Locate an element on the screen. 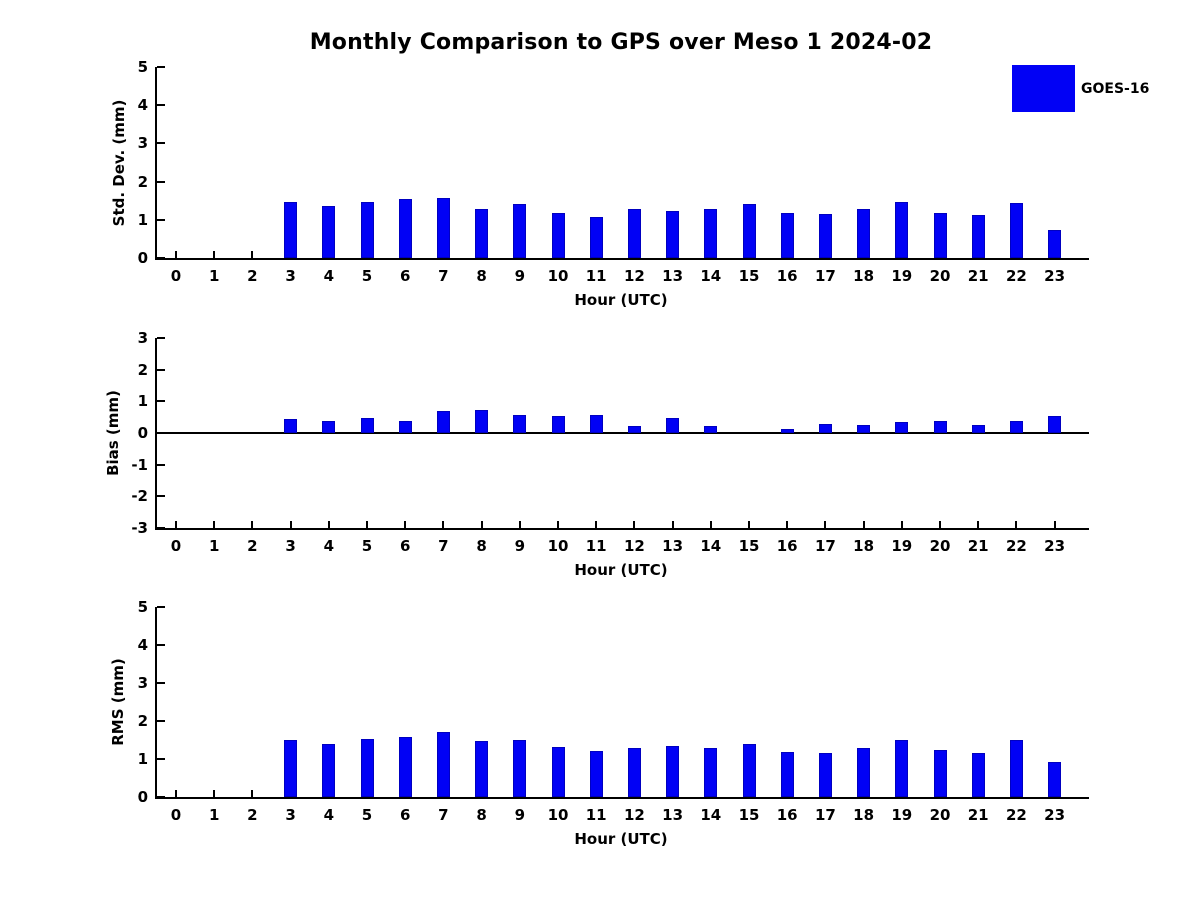  legend-swatch-goes16 is located at coordinates (1043, 88).